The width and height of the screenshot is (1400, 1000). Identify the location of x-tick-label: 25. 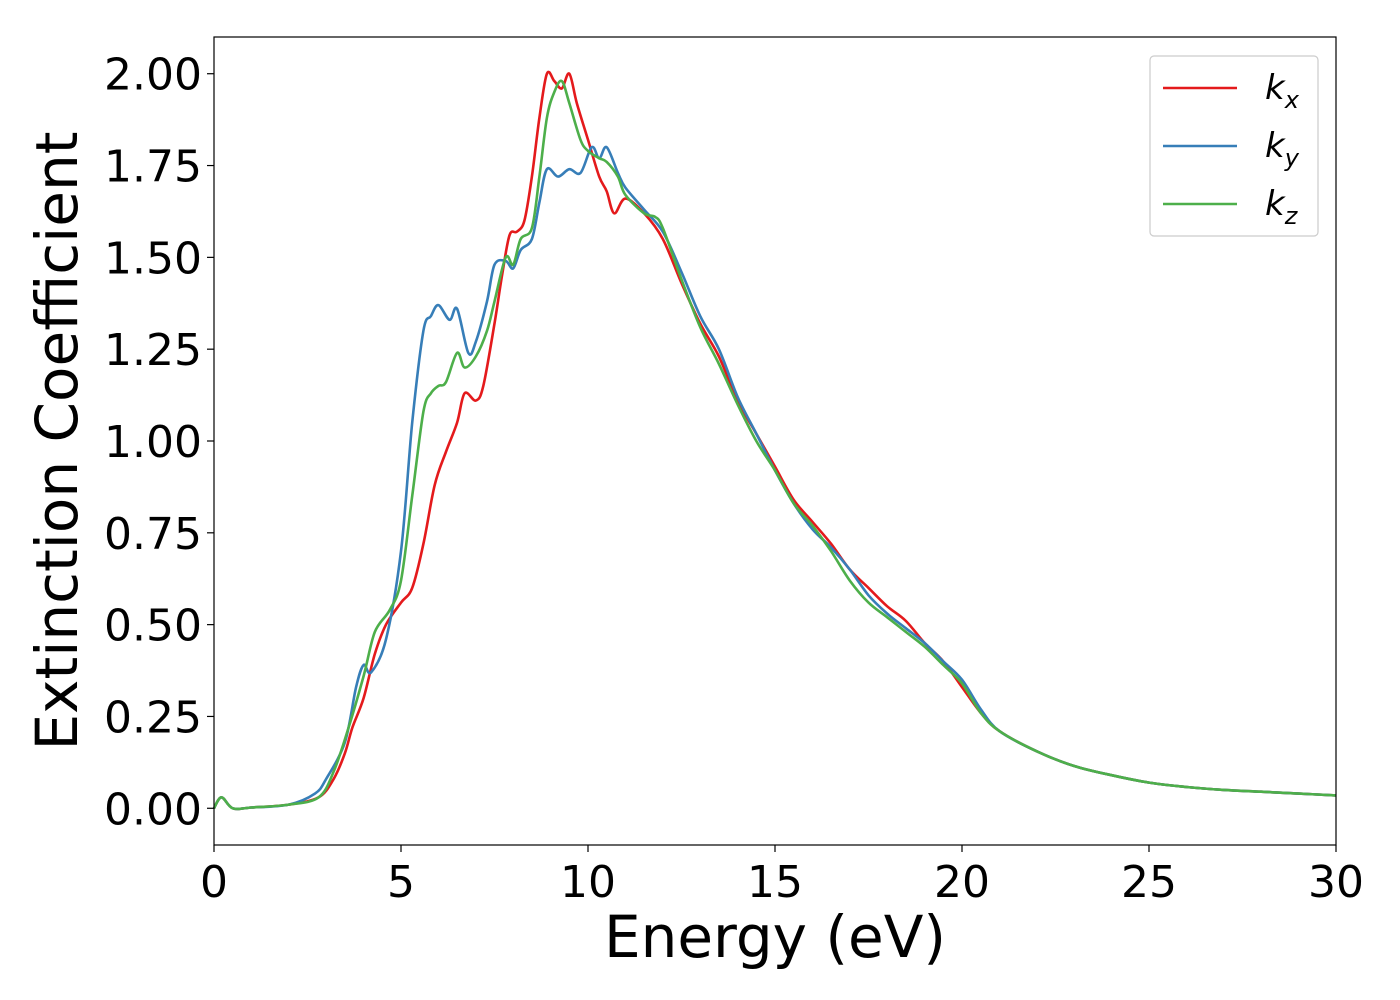
(1149, 882).